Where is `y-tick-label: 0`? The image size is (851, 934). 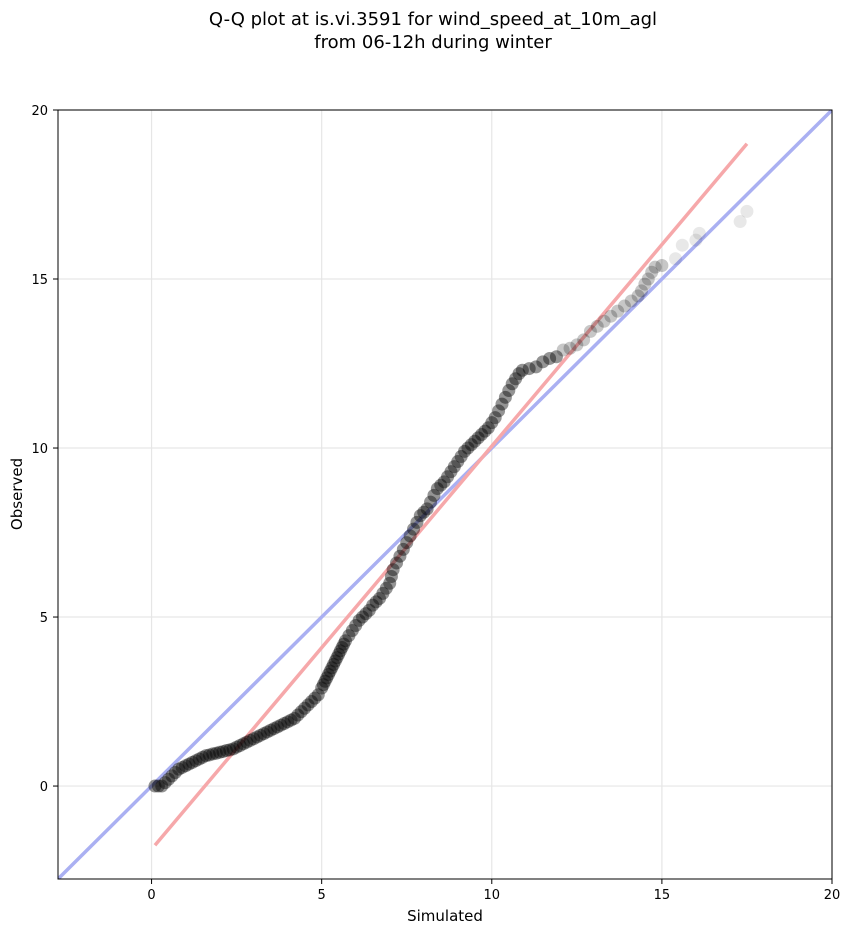
y-tick-label: 0 is located at coordinates (44, 787).